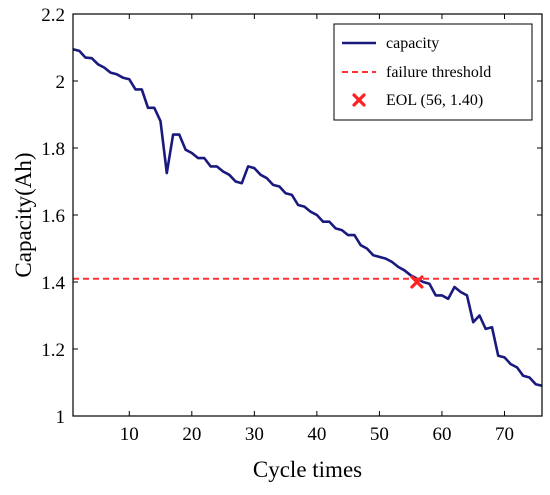 This screenshot has width=550, height=495. I want to click on legend-swatch-eol-marker, so click(359, 100).